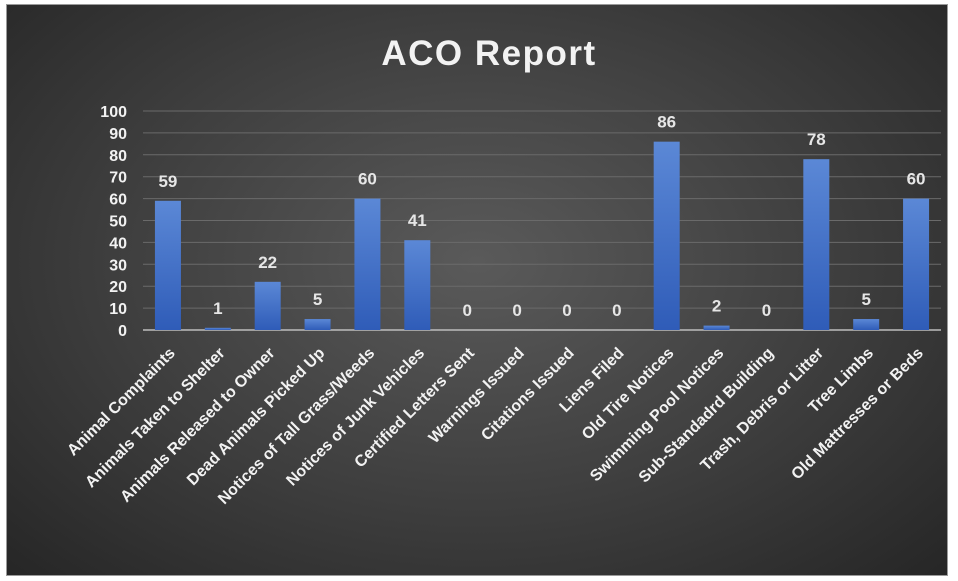  Describe the element at coordinates (527, 394) in the screenshot. I see `x-tick-label: Citations Issued` at that location.